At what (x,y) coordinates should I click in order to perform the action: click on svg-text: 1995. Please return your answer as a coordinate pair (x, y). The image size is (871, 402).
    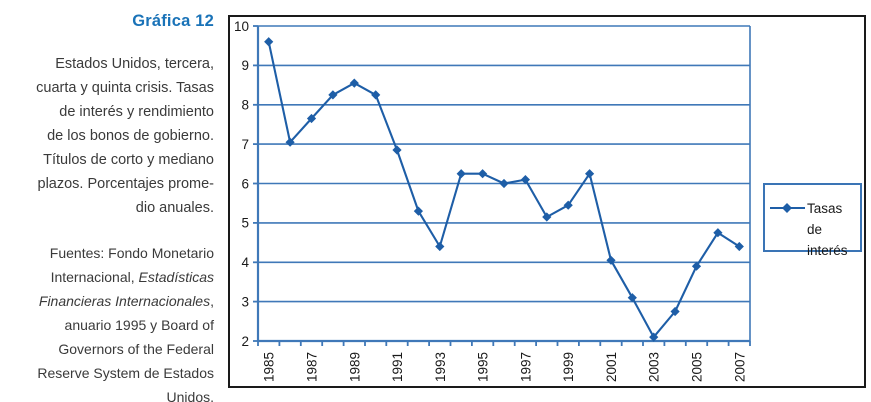
    Looking at the image, I should click on (483, 367).